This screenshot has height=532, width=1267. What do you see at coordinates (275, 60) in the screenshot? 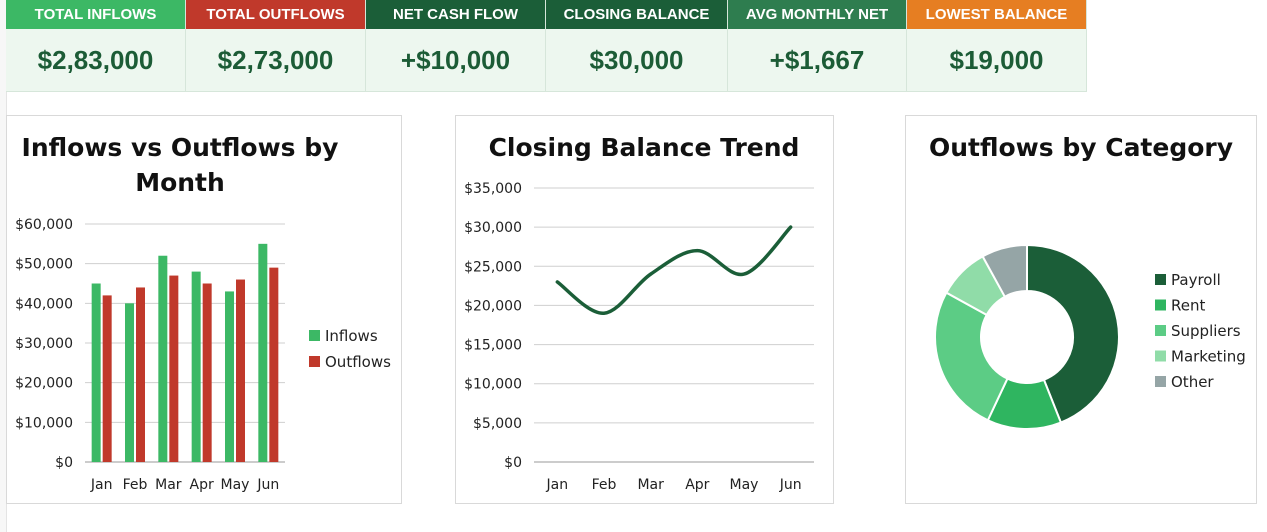
I see `kpi-value: $2,73,000` at bounding box center [275, 60].